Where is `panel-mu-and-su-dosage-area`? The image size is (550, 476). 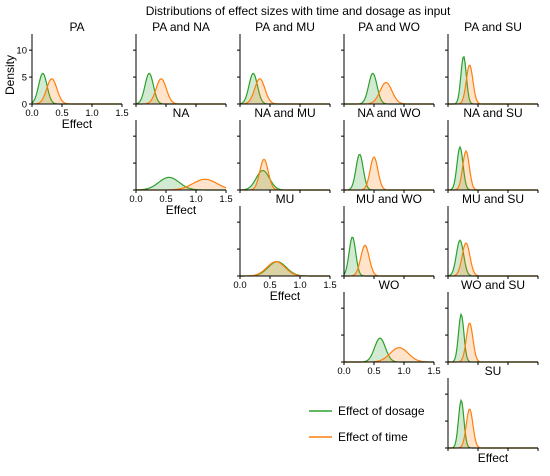
panel-mu-and-su-dosage-area is located at coordinates (493, 258).